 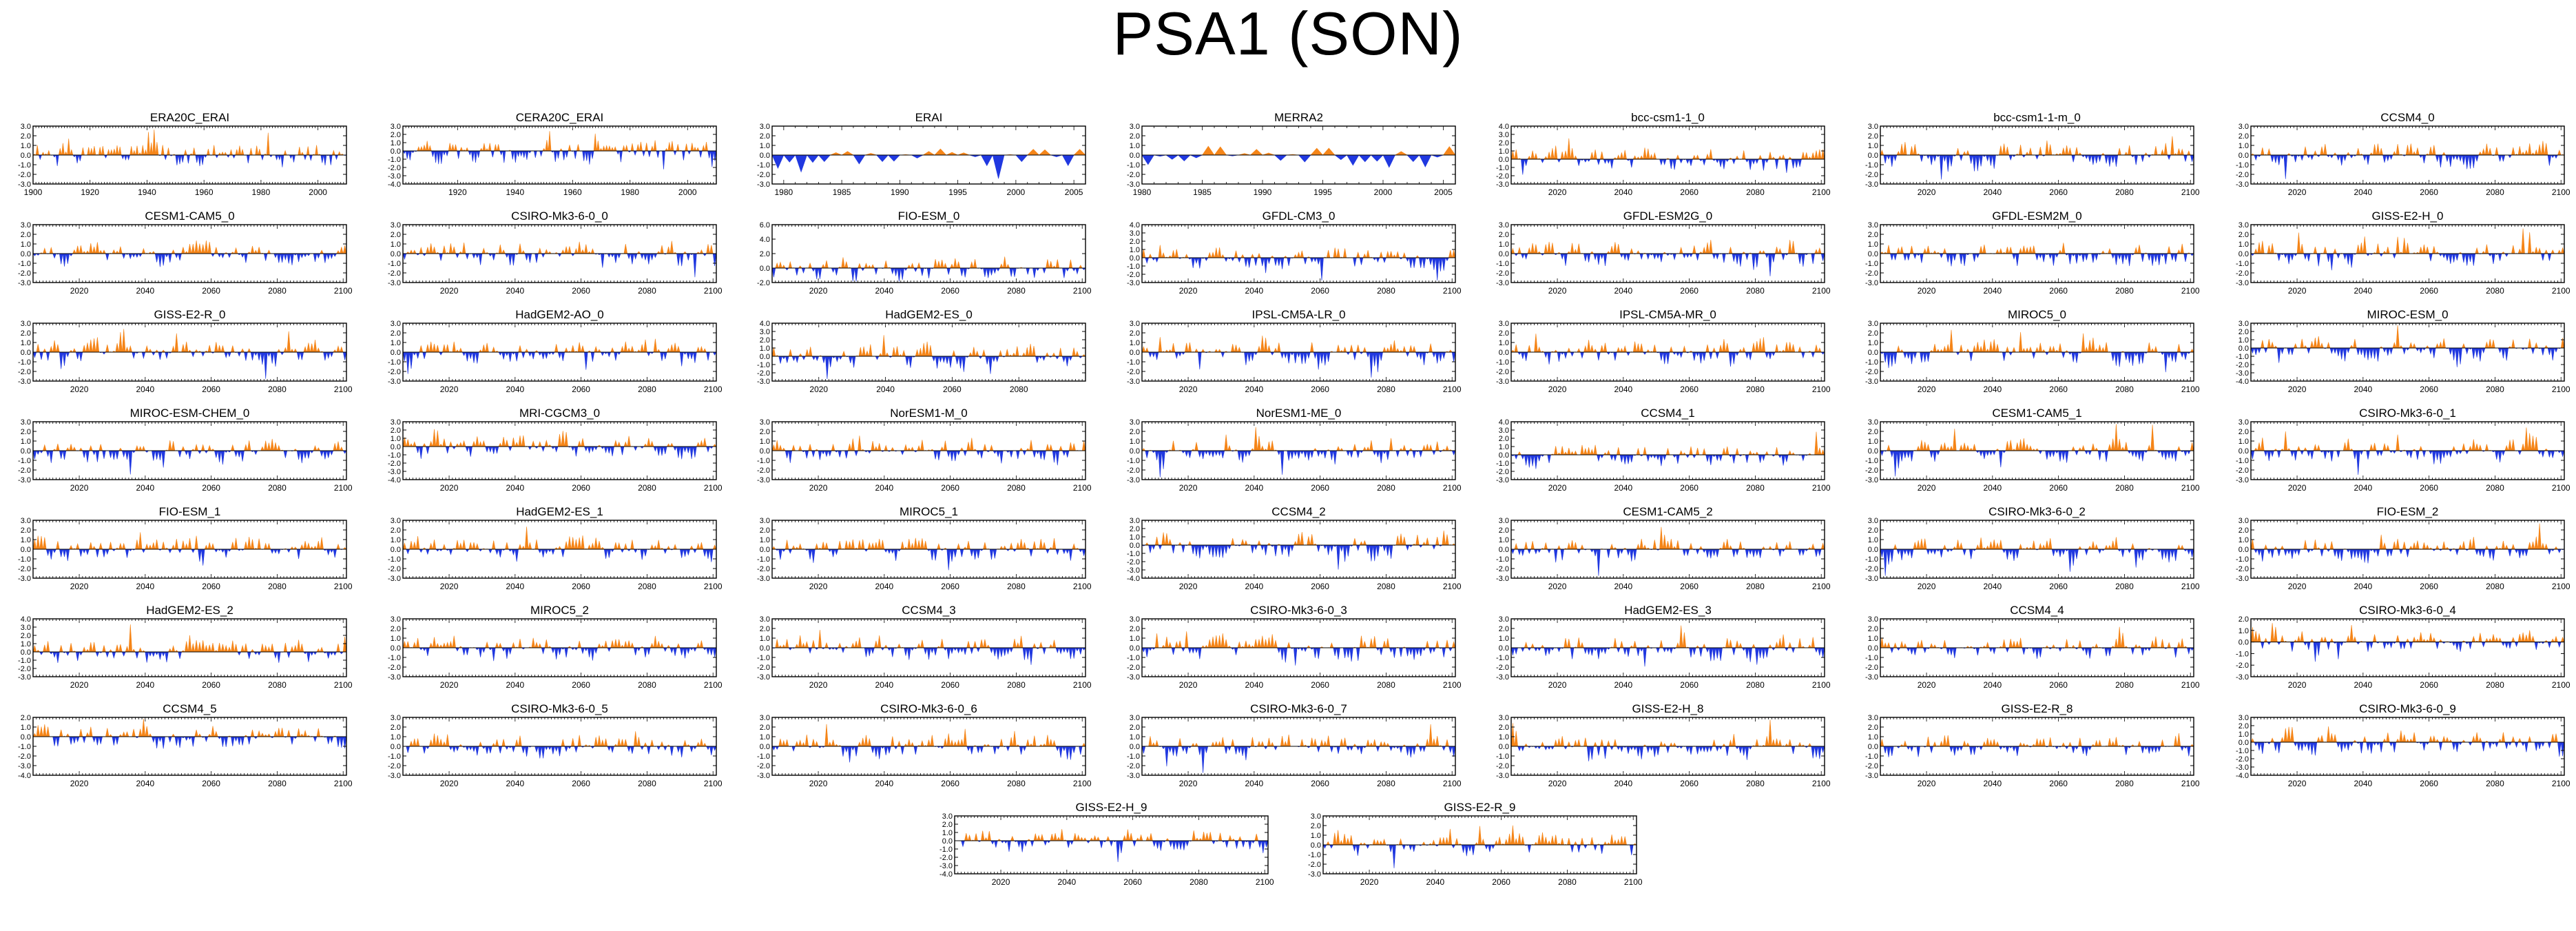 I want to click on x-tick-label: 2000, so click(x=1383, y=192).